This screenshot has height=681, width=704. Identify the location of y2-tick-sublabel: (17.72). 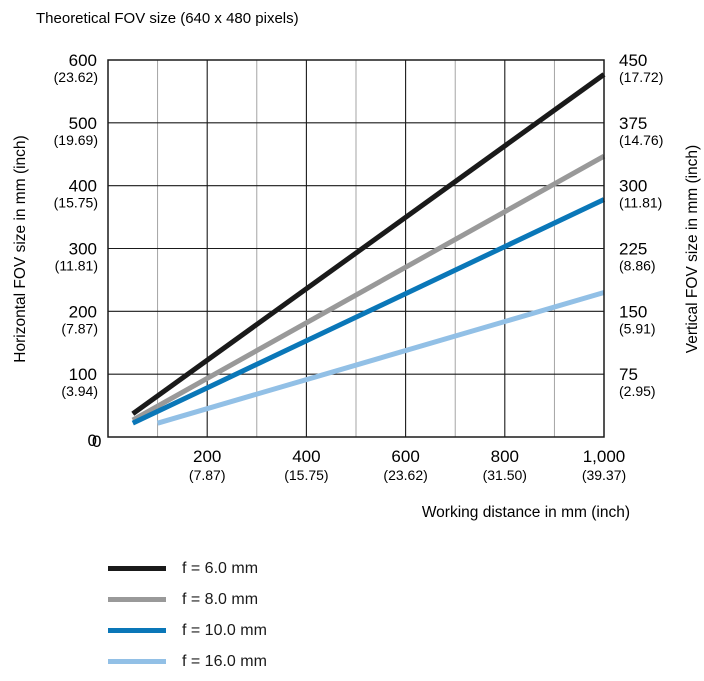
(641, 77).